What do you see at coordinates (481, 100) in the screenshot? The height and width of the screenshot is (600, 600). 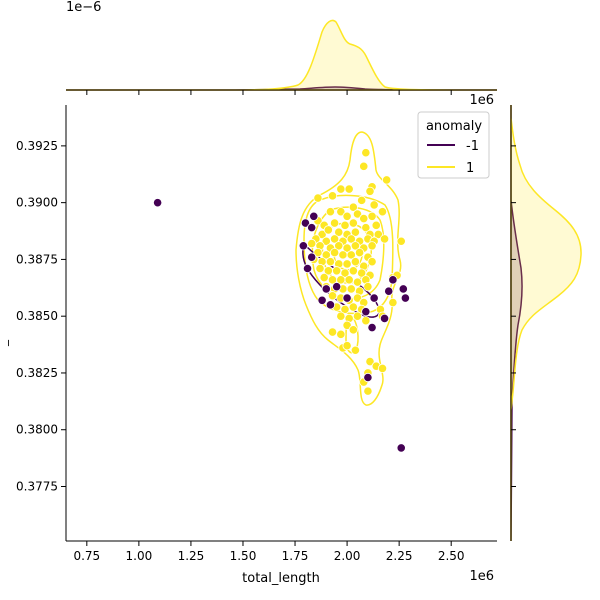 I see `y-axis-offset-text: 1e6` at bounding box center [481, 100].